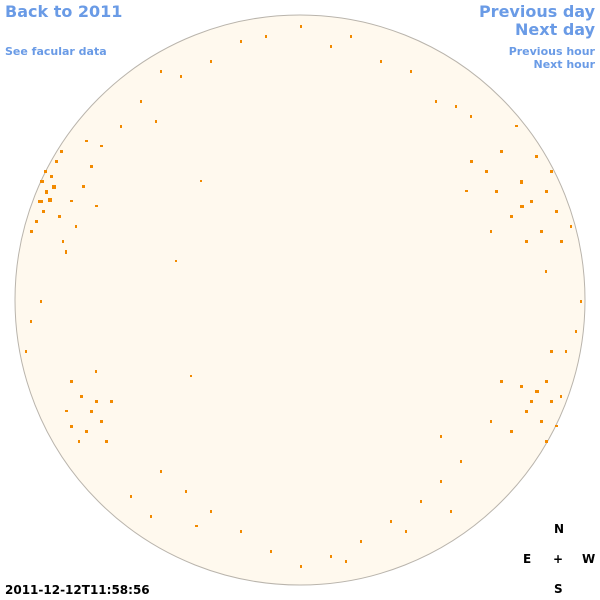 The height and width of the screenshot is (600, 600). I want to click on compass-north: N, so click(559, 529).